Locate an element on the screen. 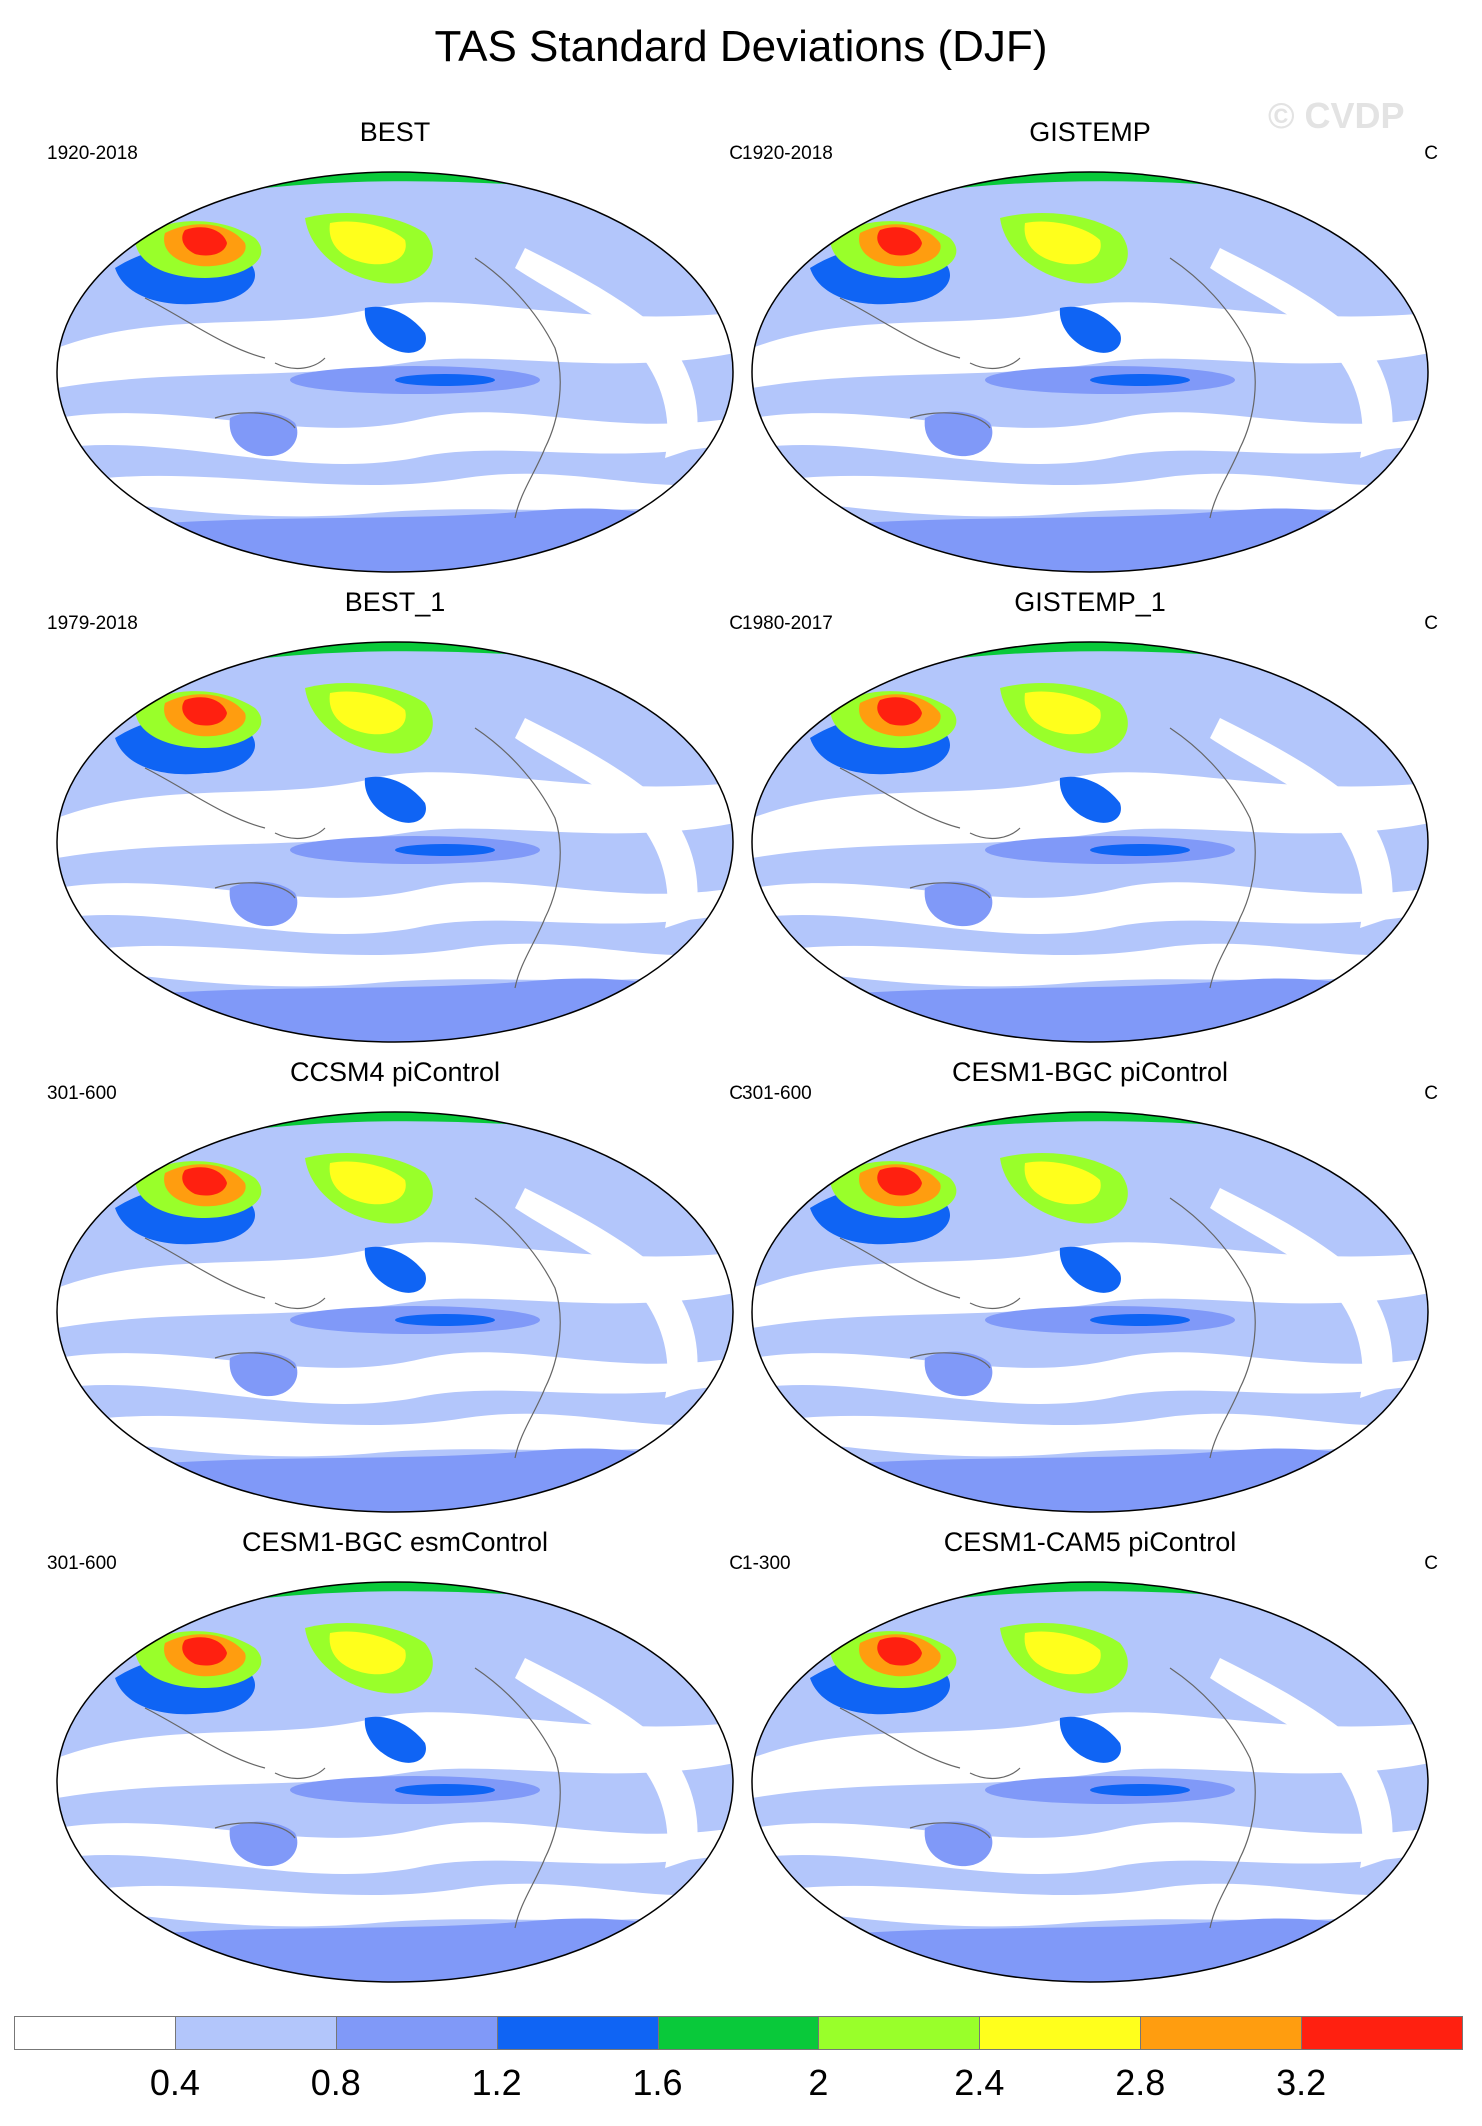 The height and width of the screenshot is (2126, 1482). panel-title: CESM1-BGC piControl is located at coordinates (1090, 1072).